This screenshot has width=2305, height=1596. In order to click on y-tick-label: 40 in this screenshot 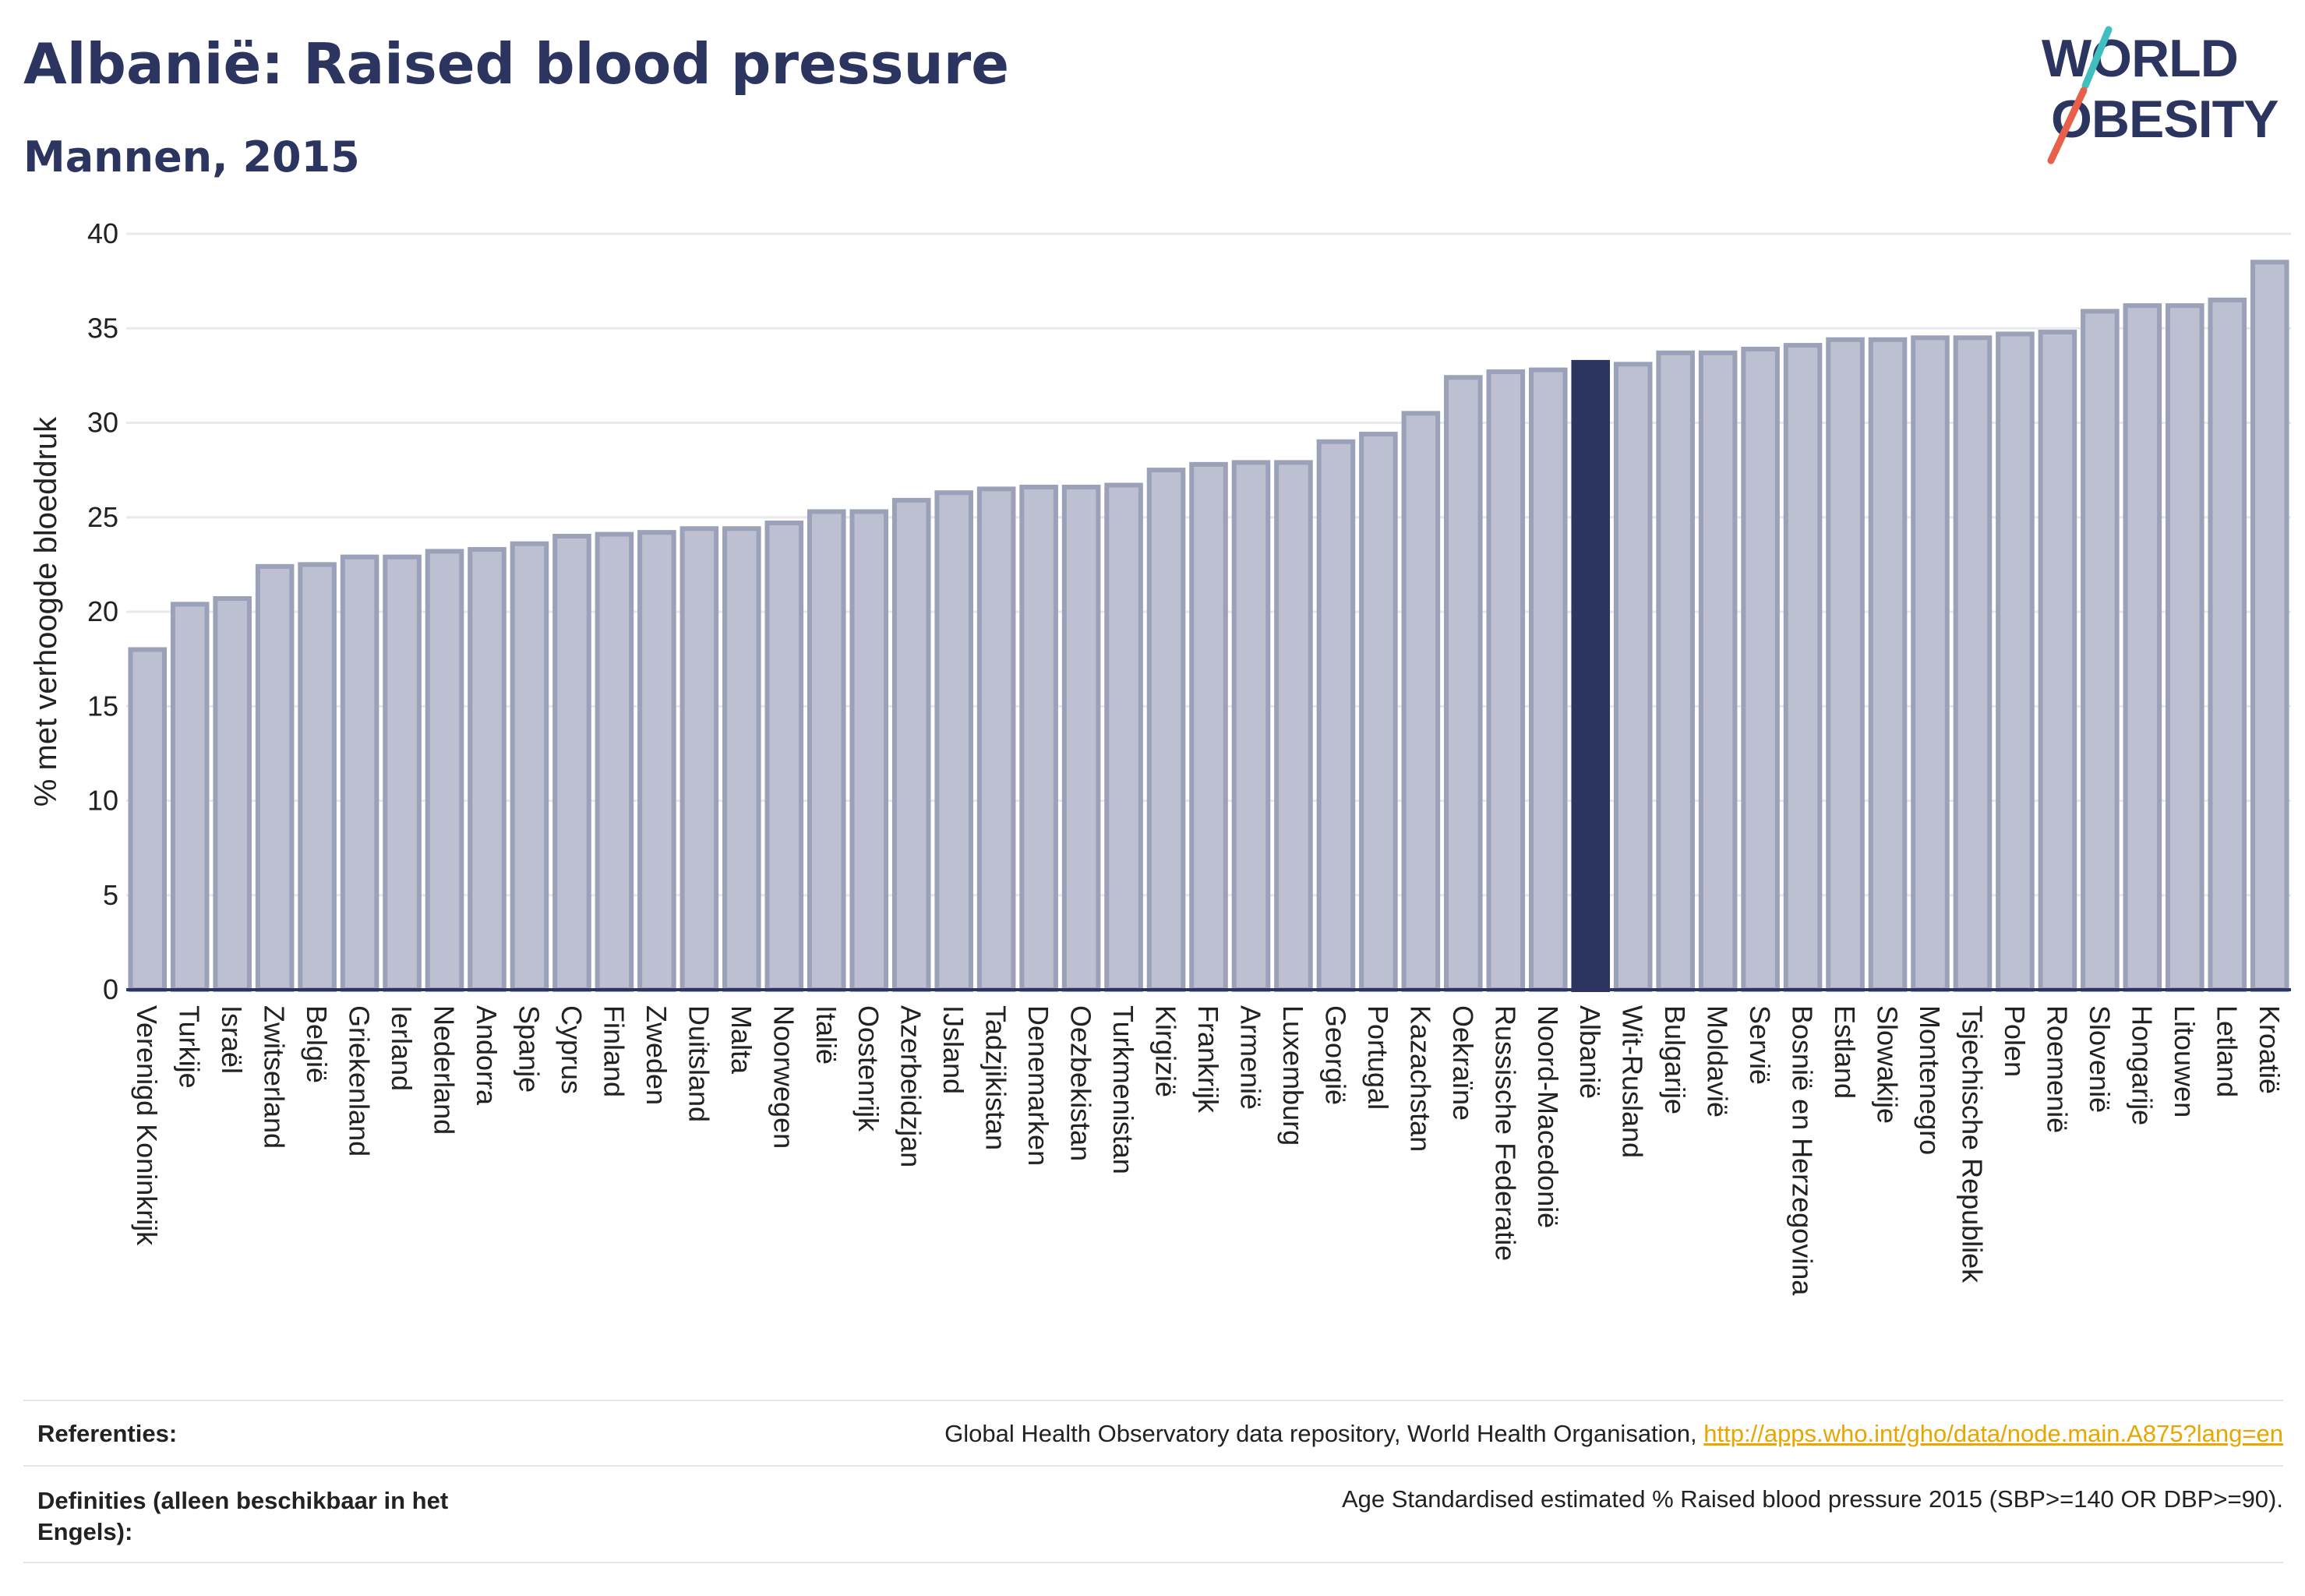, I will do `click(102, 233)`.